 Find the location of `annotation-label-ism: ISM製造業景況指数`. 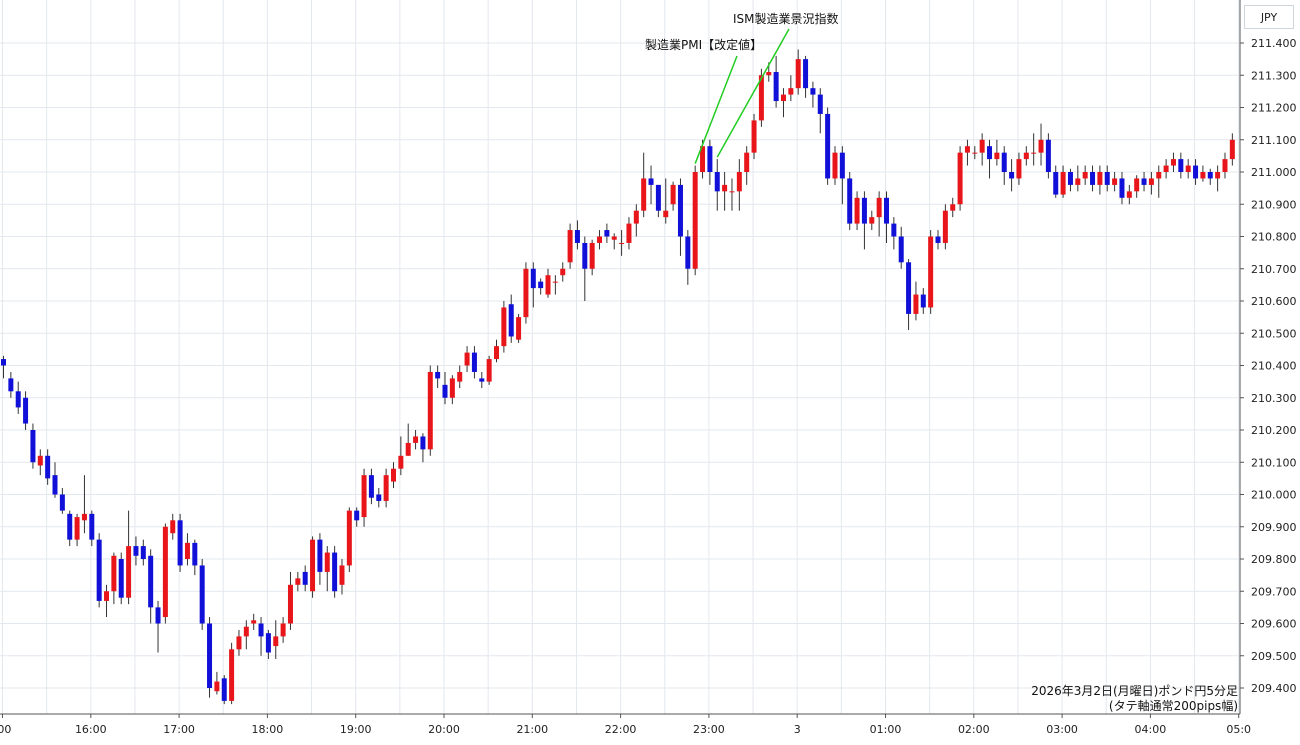

annotation-label-ism: ISM製造業景況指数 is located at coordinates (786, 18).